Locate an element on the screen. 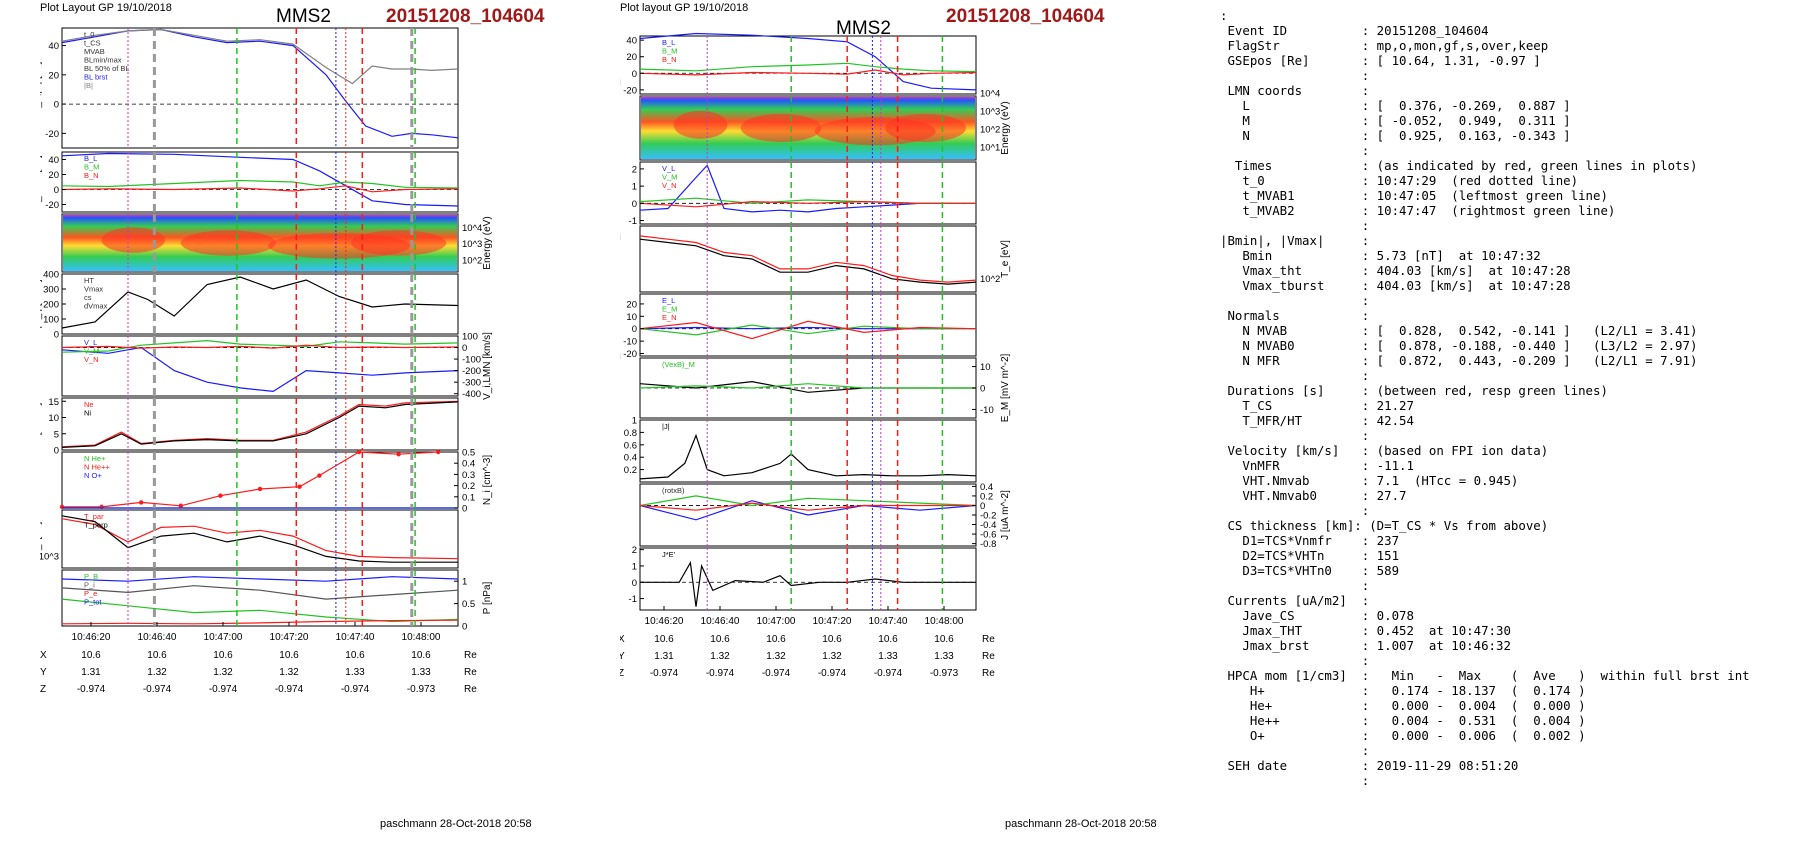 The width and height of the screenshot is (1804, 841). footer-credit: paschmann 28-Oct-2018 20:58 is located at coordinates (456, 824).